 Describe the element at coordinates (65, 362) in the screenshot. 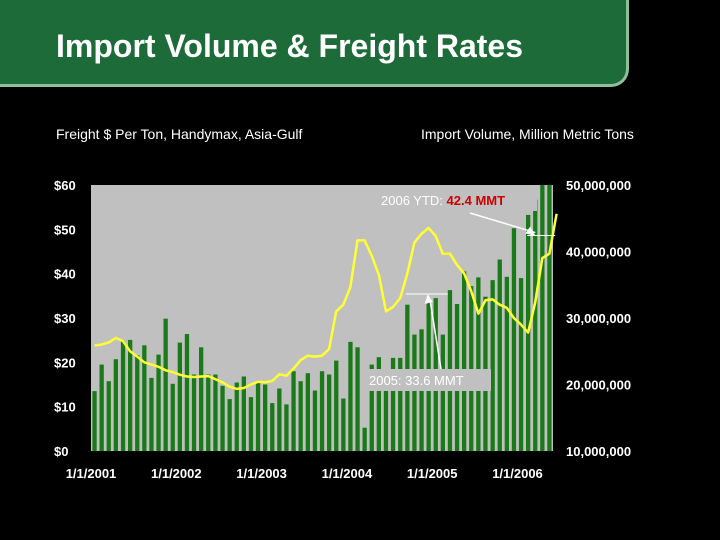

I see `left-tick-label: $20` at that location.